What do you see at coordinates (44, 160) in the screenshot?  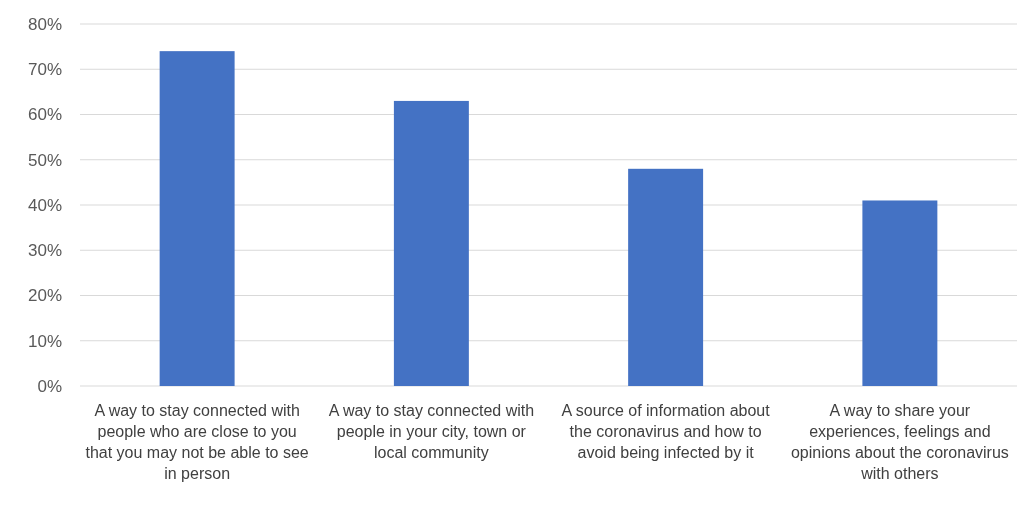 I see `y-tick-label: 50%` at bounding box center [44, 160].